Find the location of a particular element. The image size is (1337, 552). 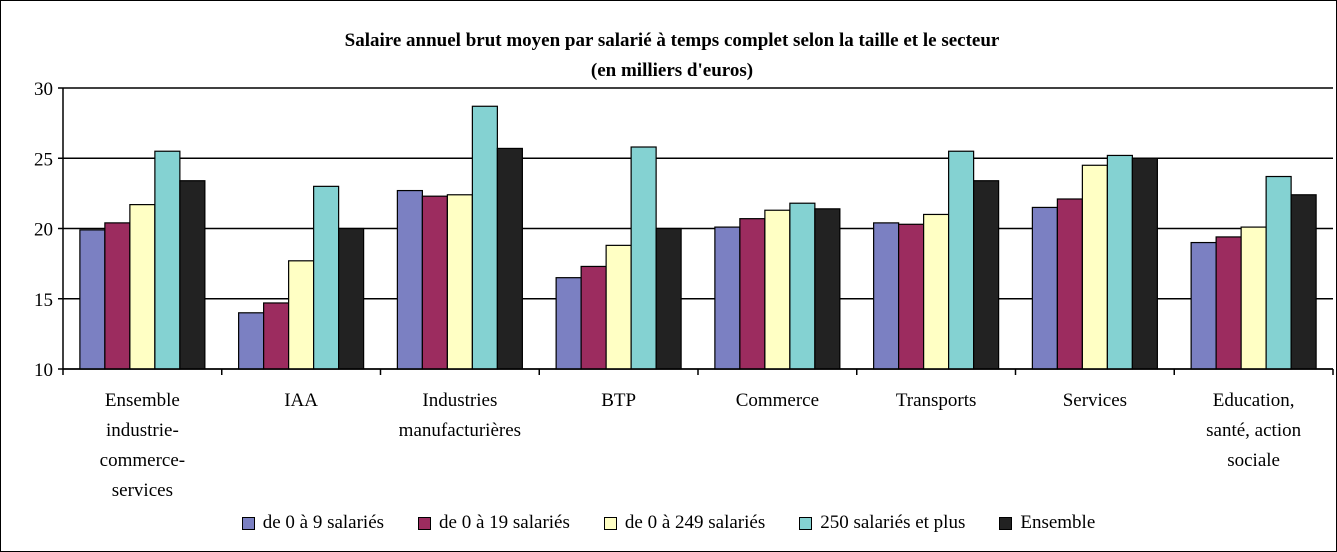

chart-subtitle: (en milliers d'euros) is located at coordinates (672, 70).